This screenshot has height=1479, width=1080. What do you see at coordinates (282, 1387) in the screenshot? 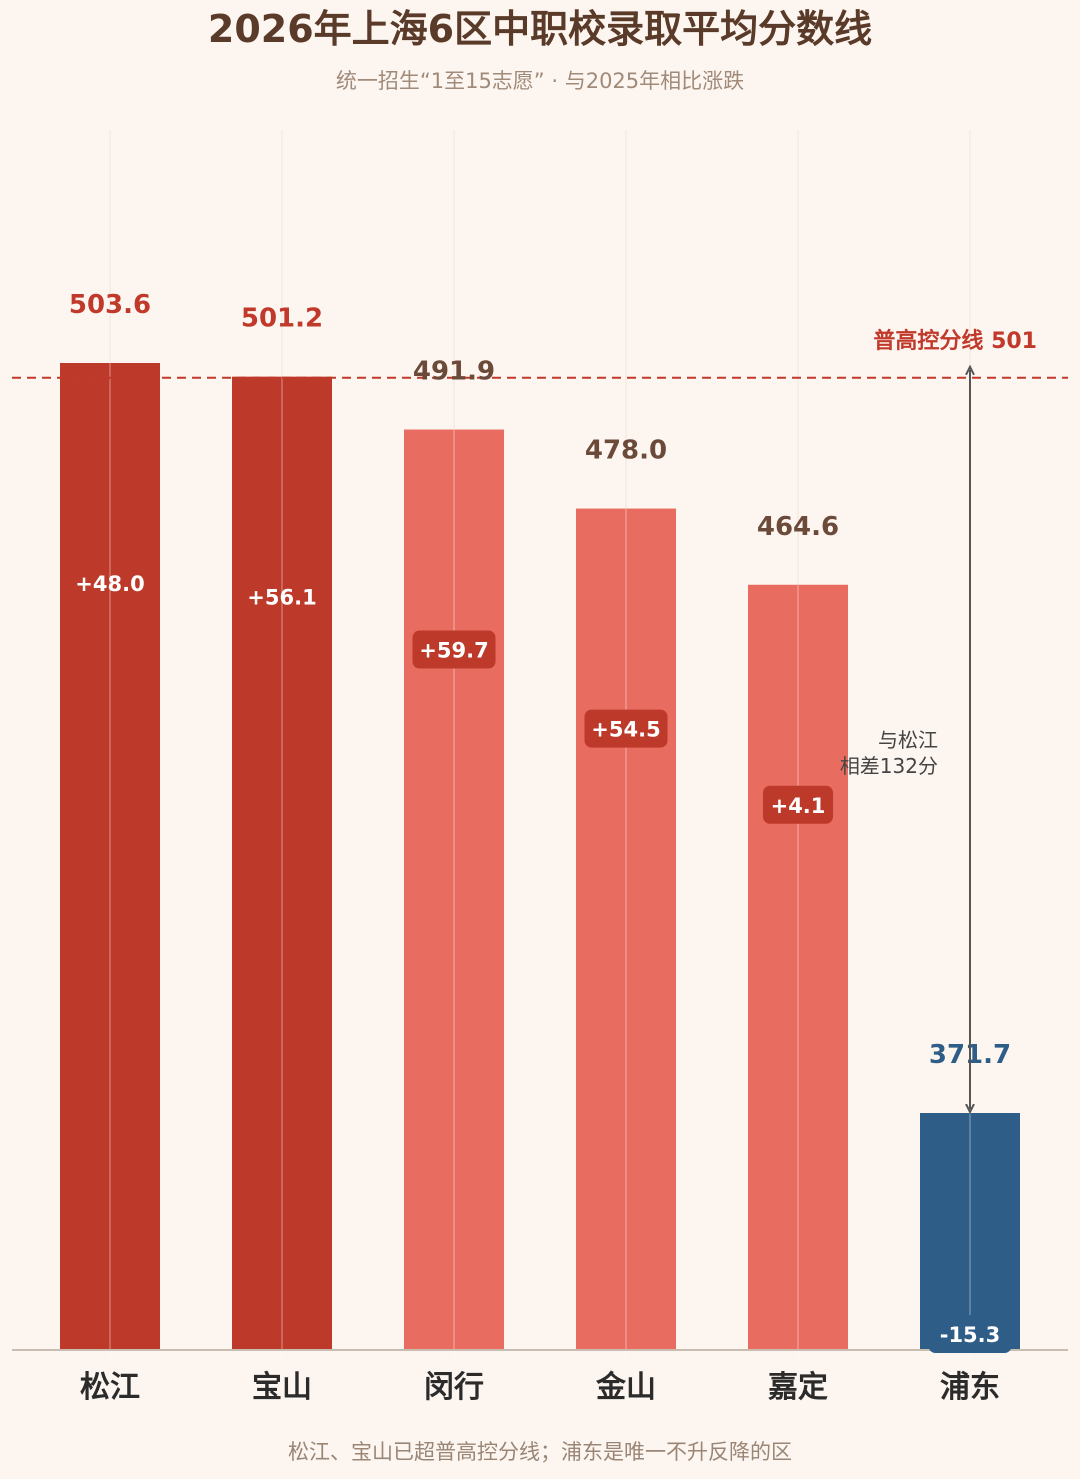
I see `category-label-宝山: 宝山` at bounding box center [282, 1387].